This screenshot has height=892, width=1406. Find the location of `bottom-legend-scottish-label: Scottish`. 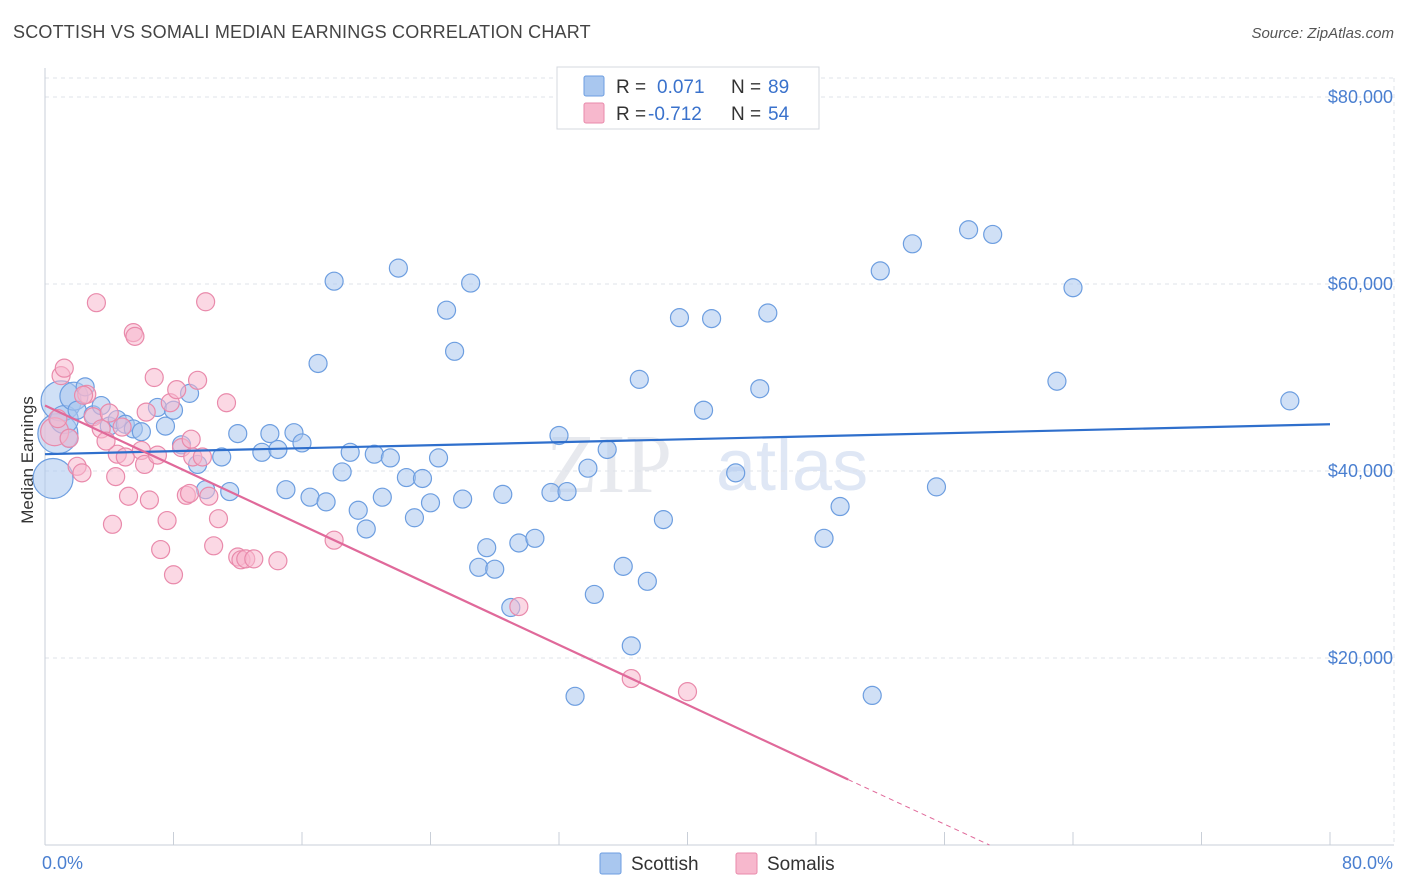

bottom-legend-scottish-label: Scottish is located at coordinates (665, 864).